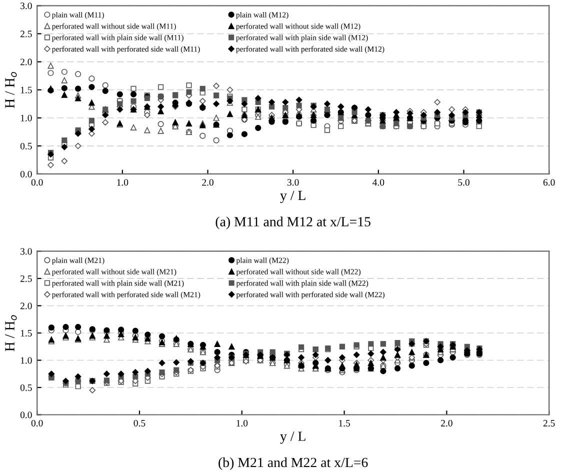 The height and width of the screenshot is (474, 562). I want to click on x-tick-label: 4.0, so click(378, 182).